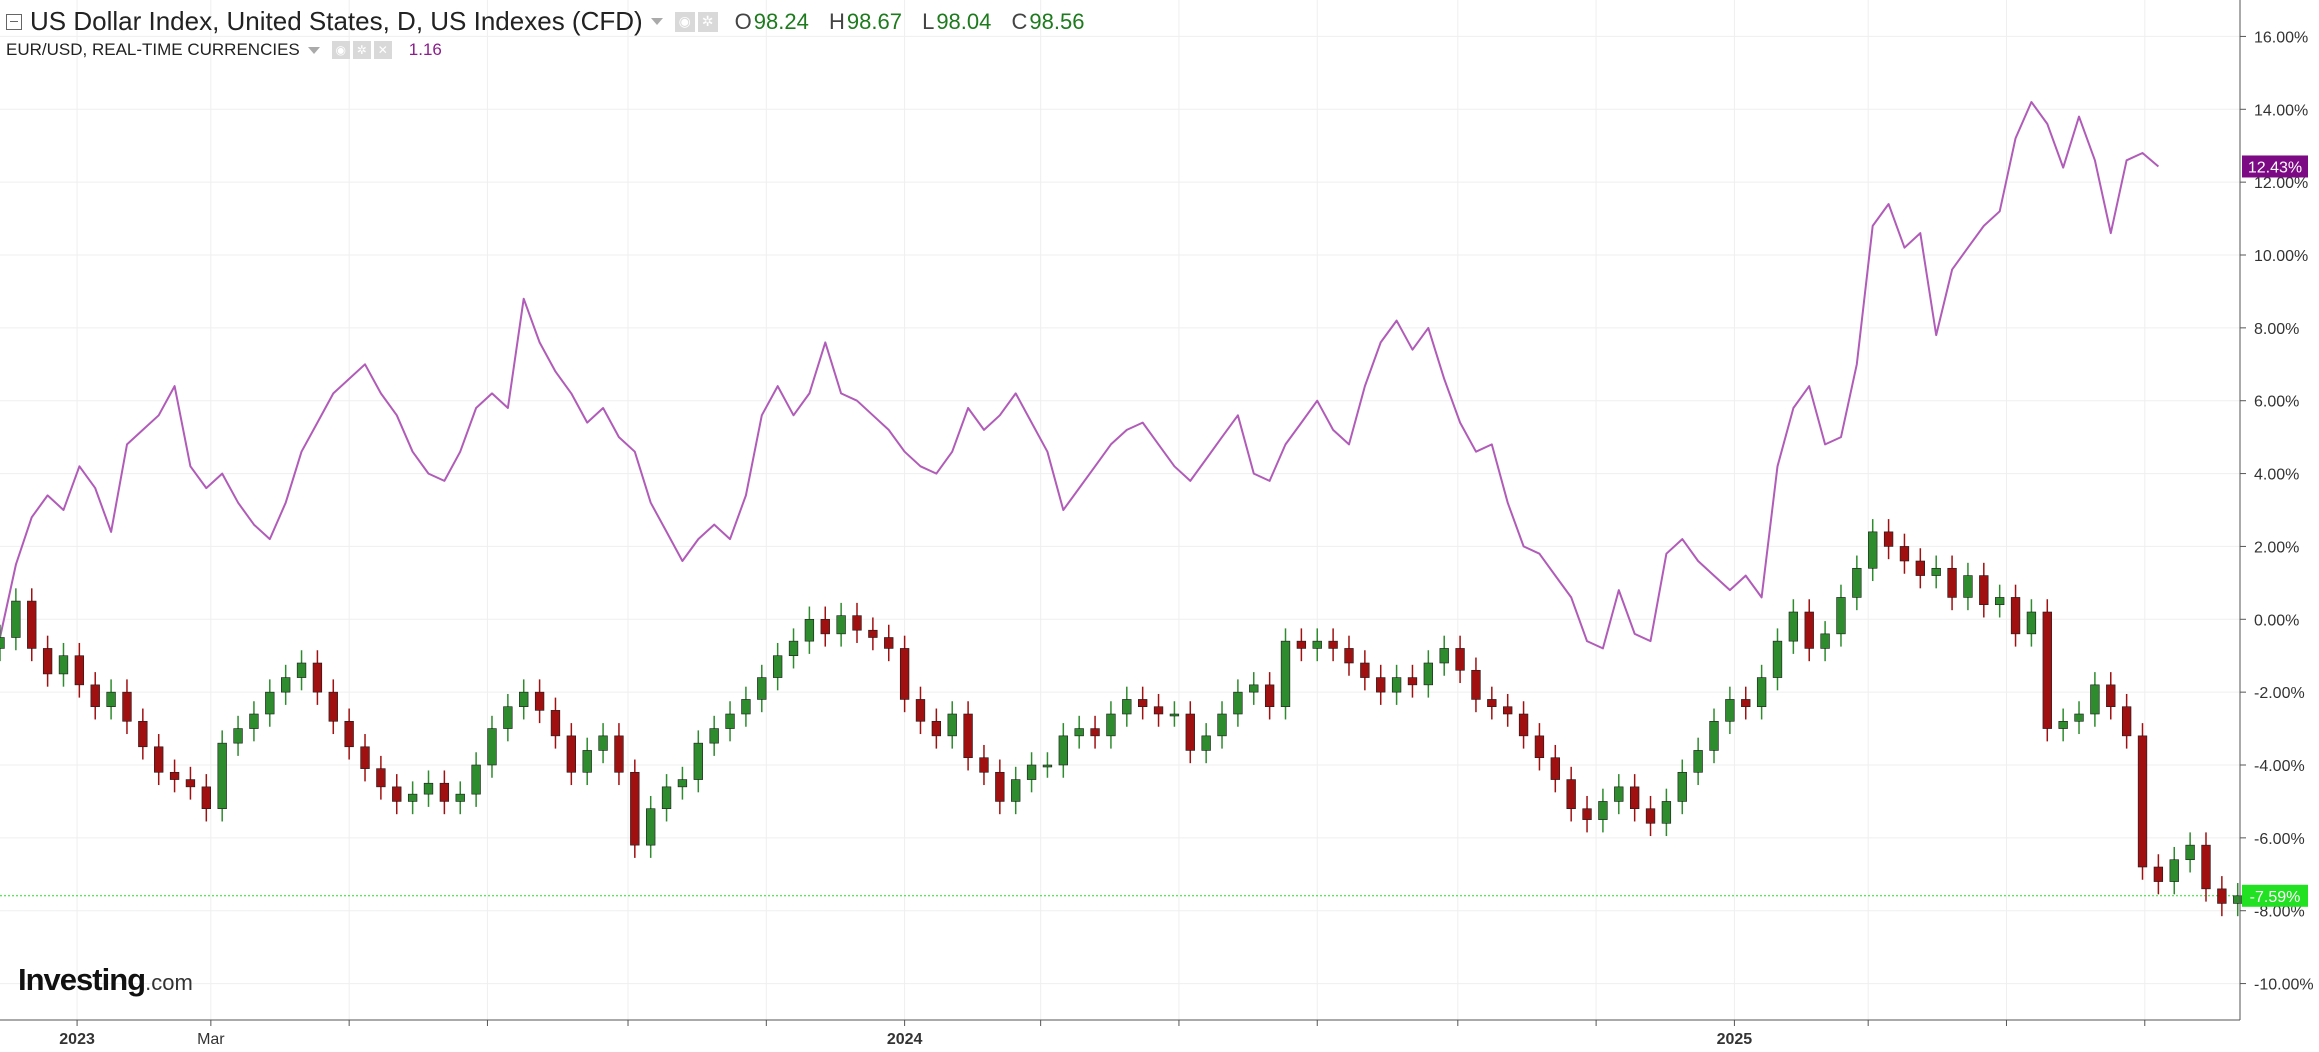 This screenshot has height=1052, width=2319. Describe the element at coordinates (2279, 912) in the screenshot. I see `y-tick-label: -8.00%` at that location.